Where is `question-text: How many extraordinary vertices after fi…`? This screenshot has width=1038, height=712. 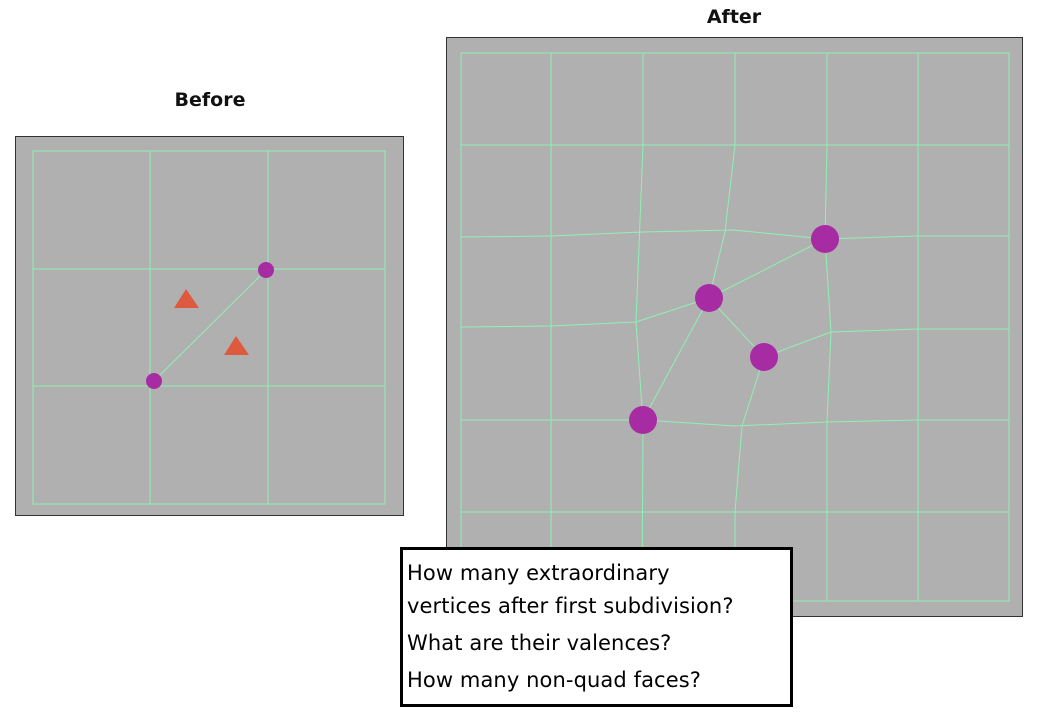 question-text: How many extraordinary vertices after fi… is located at coordinates (570, 589).